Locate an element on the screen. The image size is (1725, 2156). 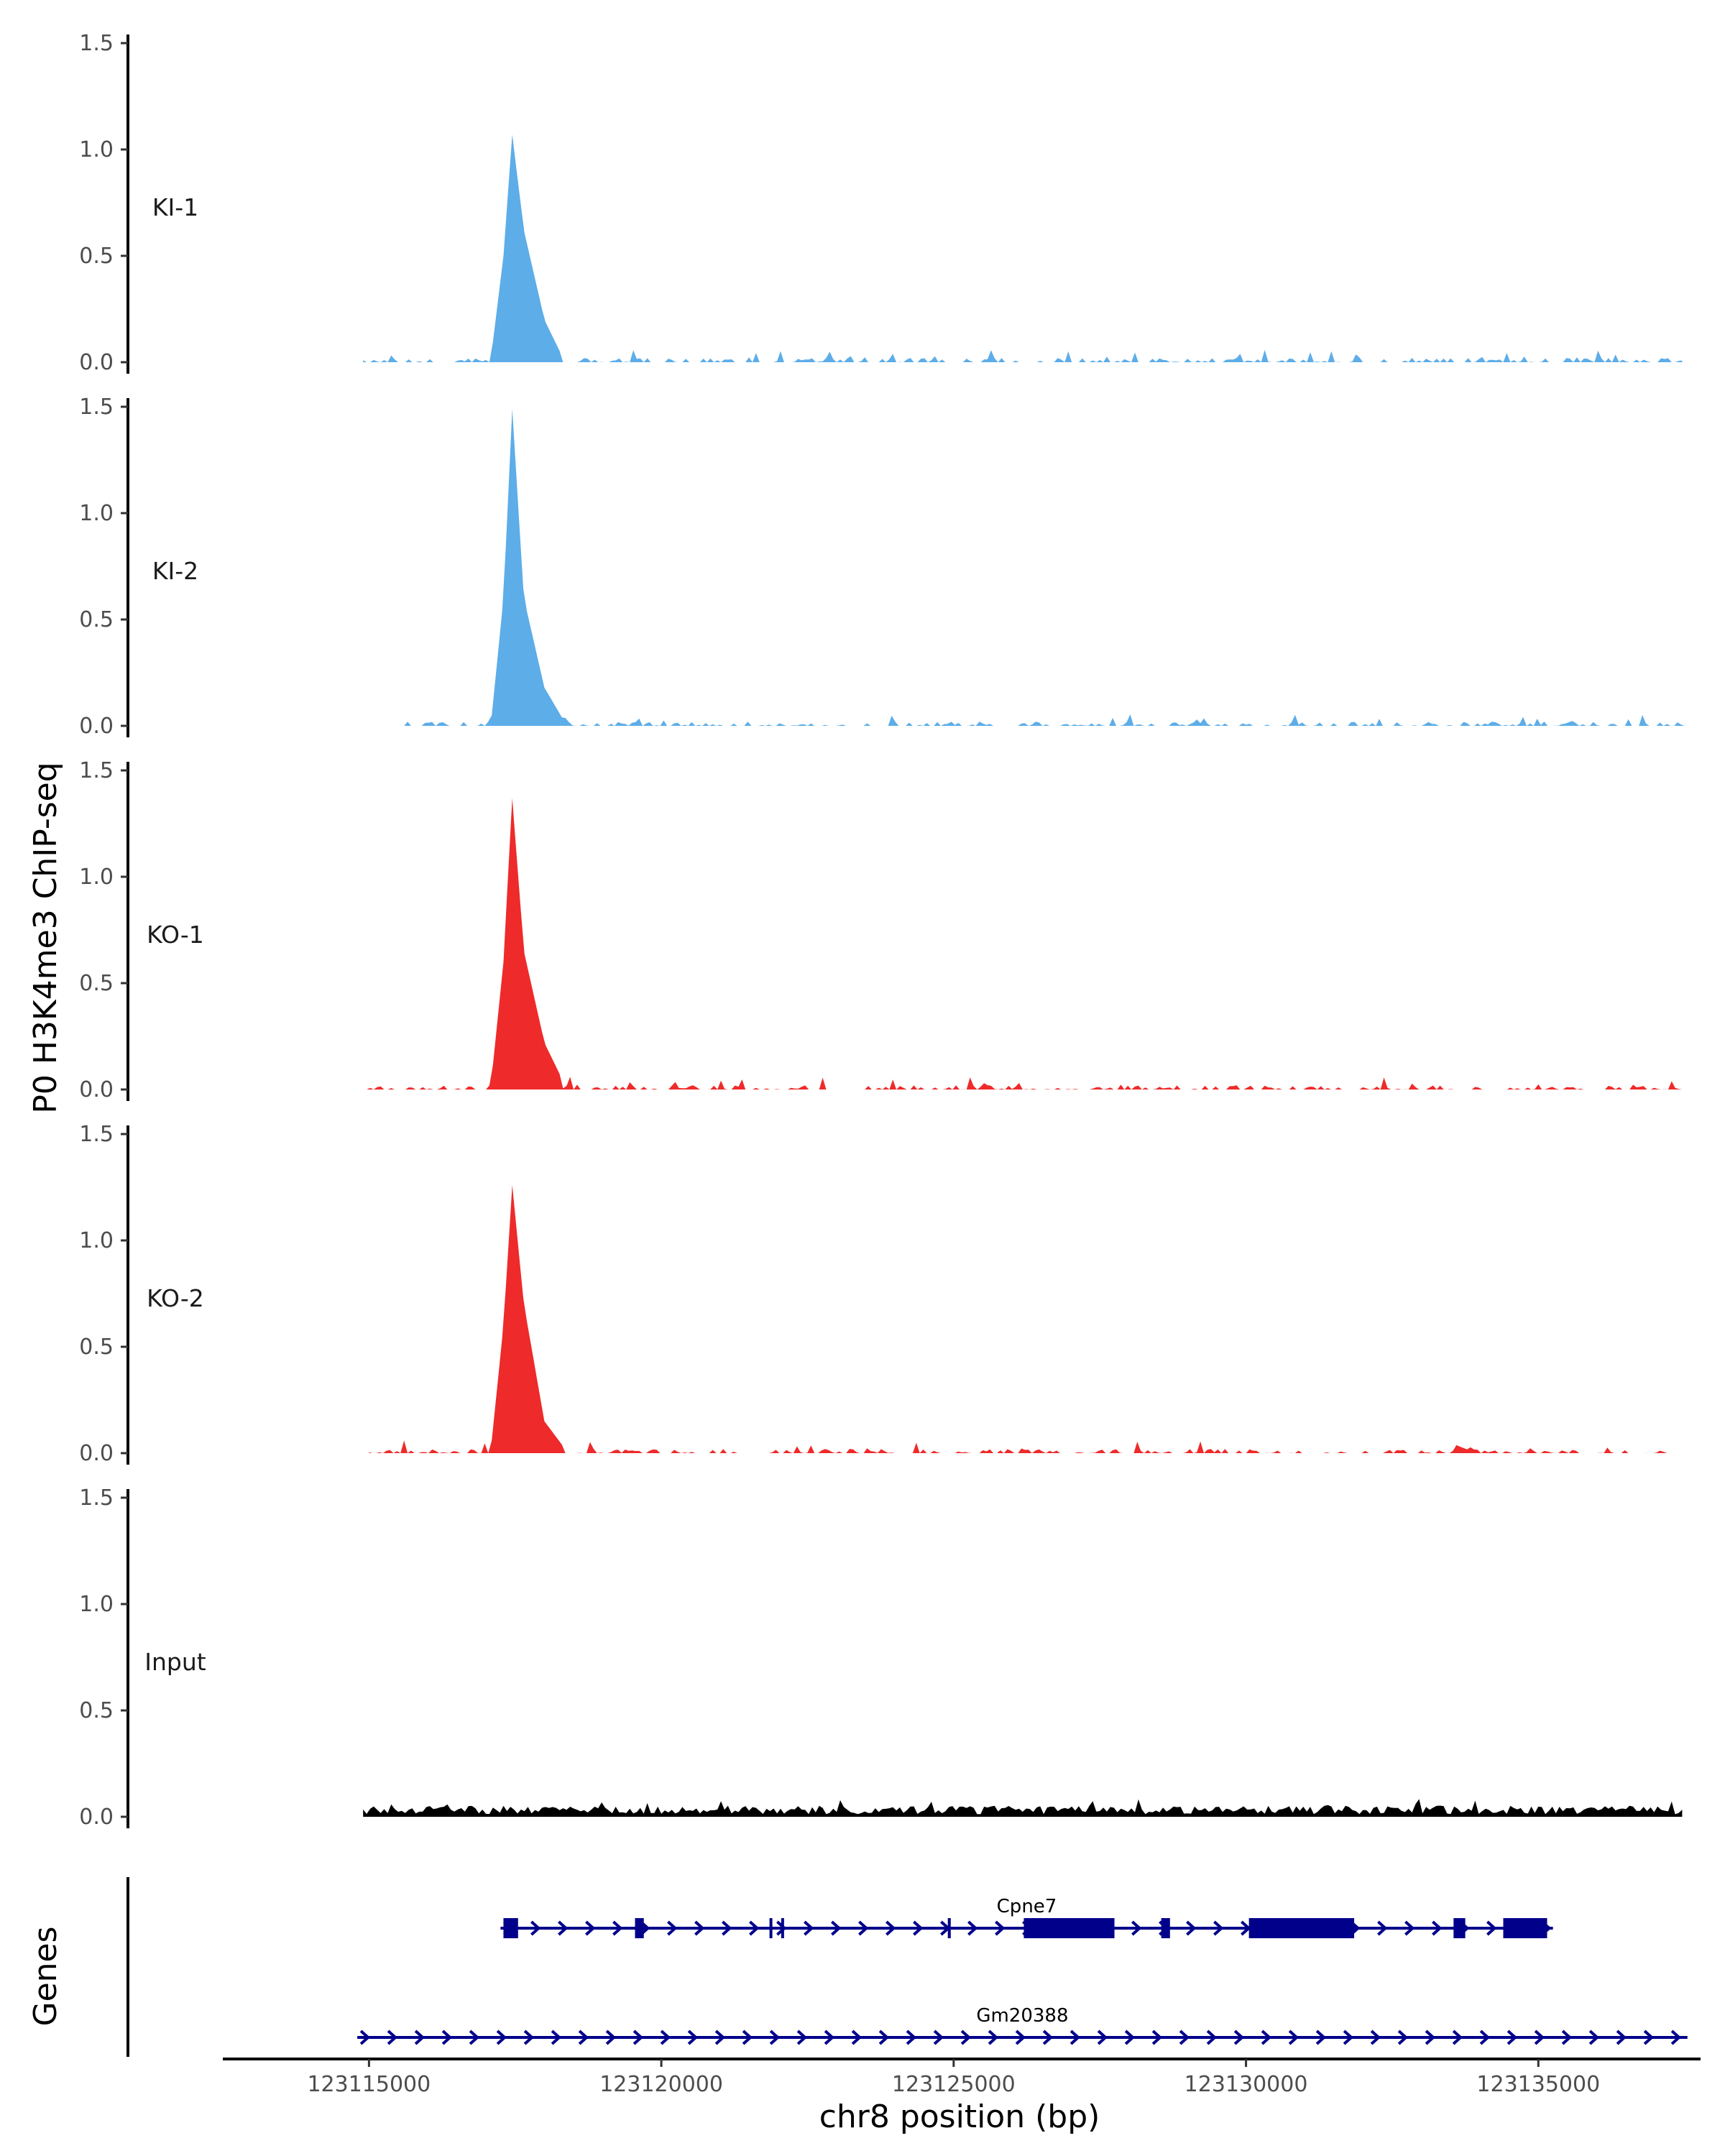
track-ki-1: 0.0 0.5 1.0 1.5 KI-1 is located at coordinates (881, 203).